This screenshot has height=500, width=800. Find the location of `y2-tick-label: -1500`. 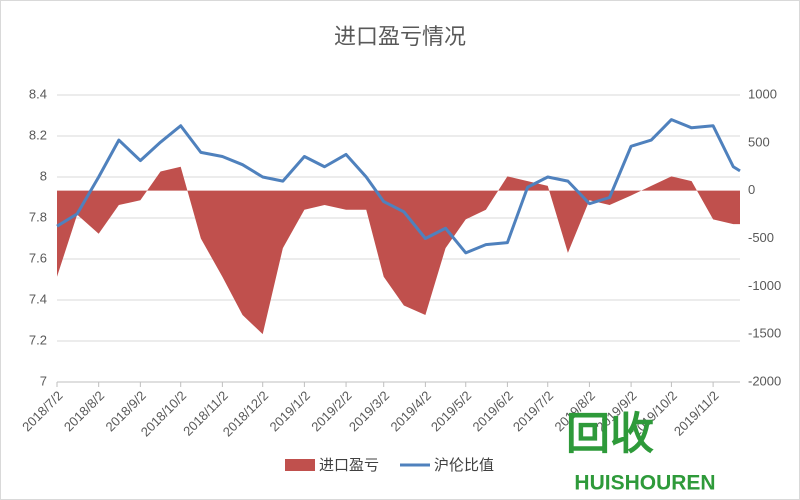

y2-tick-label: -1500 is located at coordinates (764, 333).